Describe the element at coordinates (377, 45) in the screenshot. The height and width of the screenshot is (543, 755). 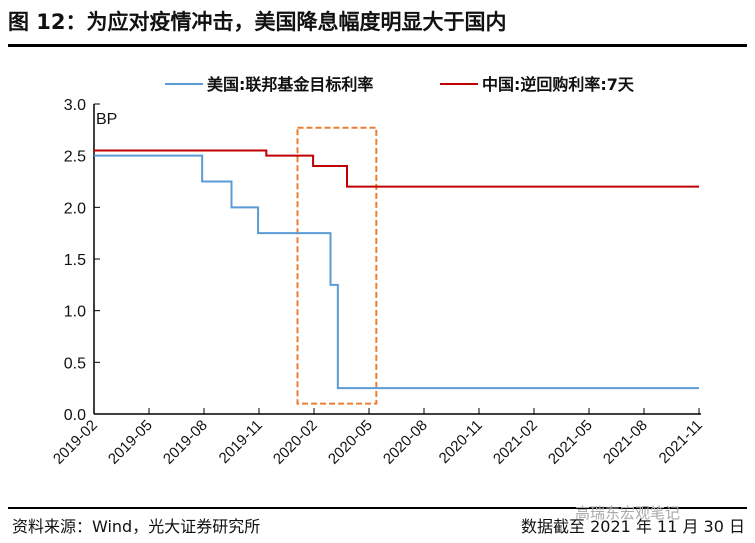
I see `title-divider` at that location.